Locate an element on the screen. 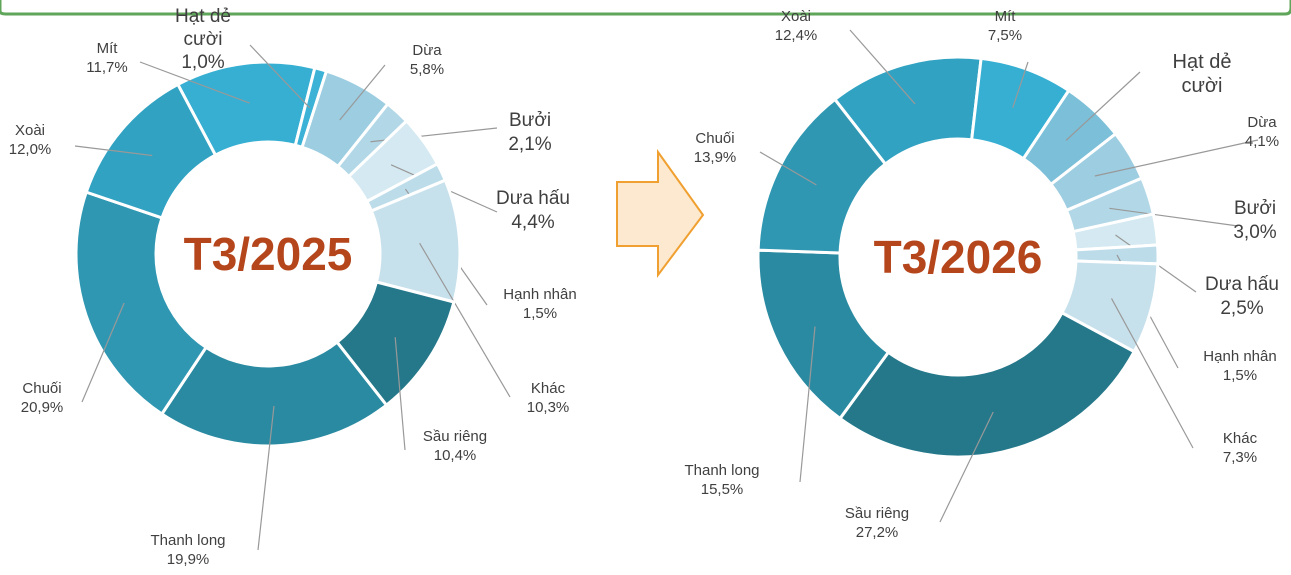 This screenshot has width=1291, height=575. value-label: 3,0% is located at coordinates (1255, 232).